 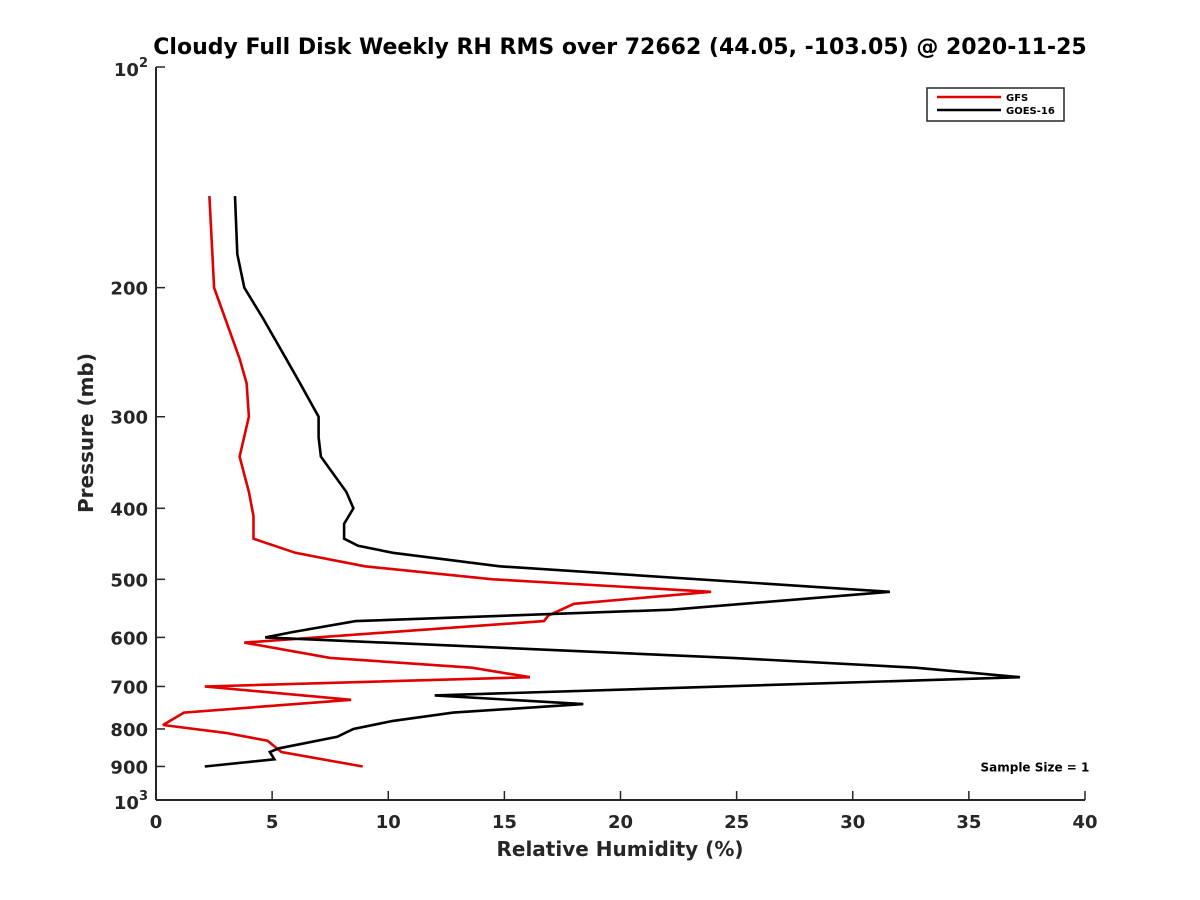 What do you see at coordinates (129, 638) in the screenshot?
I see `y-tick-label: 600` at bounding box center [129, 638].